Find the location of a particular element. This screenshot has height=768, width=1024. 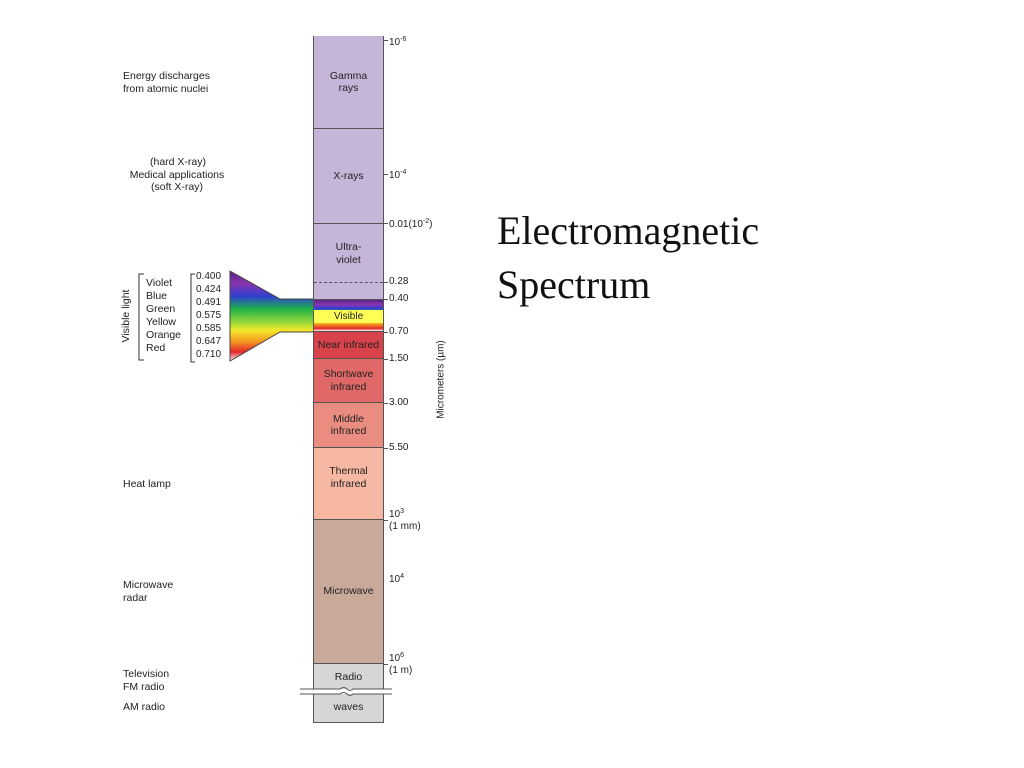

scale-label-0-40: 0.40 is located at coordinates (399, 298).